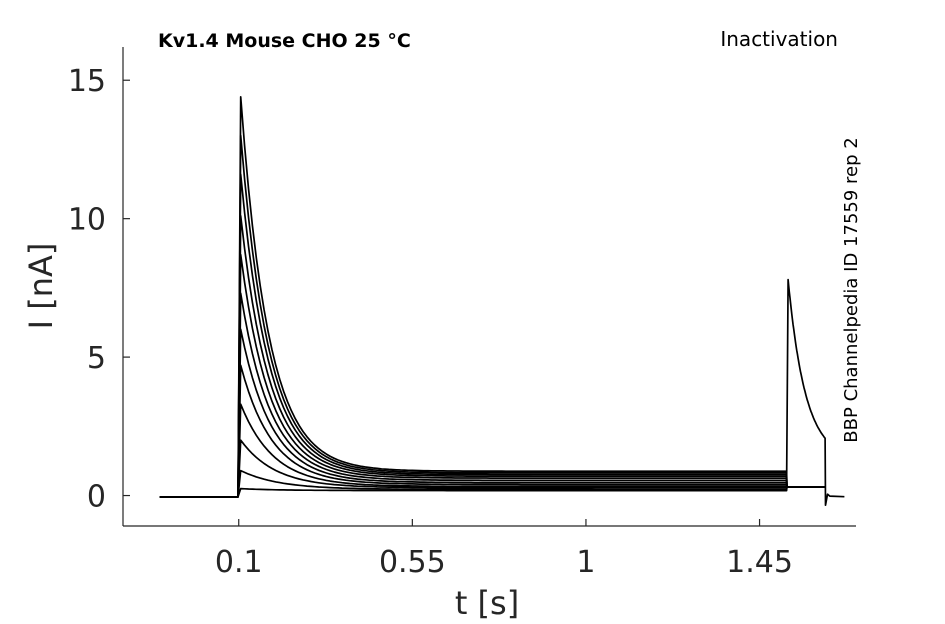 The width and height of the screenshot is (945, 624). Describe the element at coordinates (585, 562) in the screenshot. I see `x-tick-label: 1` at that location.